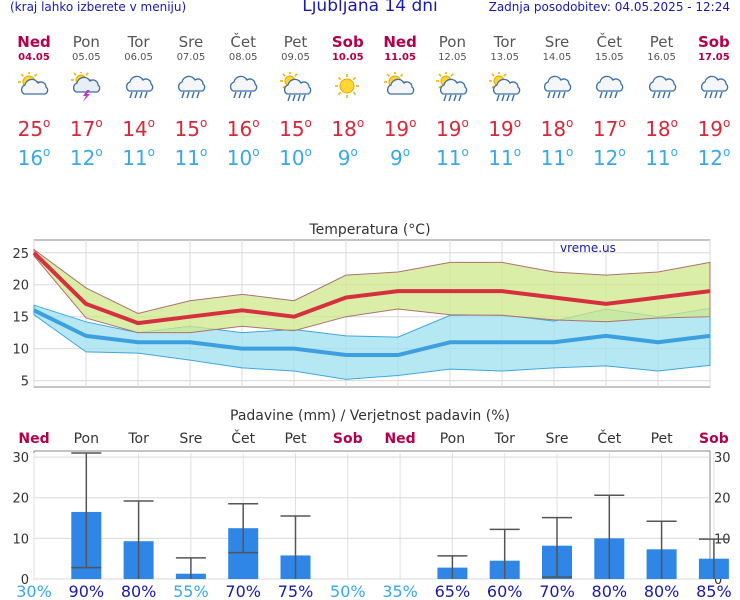 The width and height of the screenshot is (740, 600). Describe the element at coordinates (452, 42) in the screenshot. I see `day-name: Pon` at that location.